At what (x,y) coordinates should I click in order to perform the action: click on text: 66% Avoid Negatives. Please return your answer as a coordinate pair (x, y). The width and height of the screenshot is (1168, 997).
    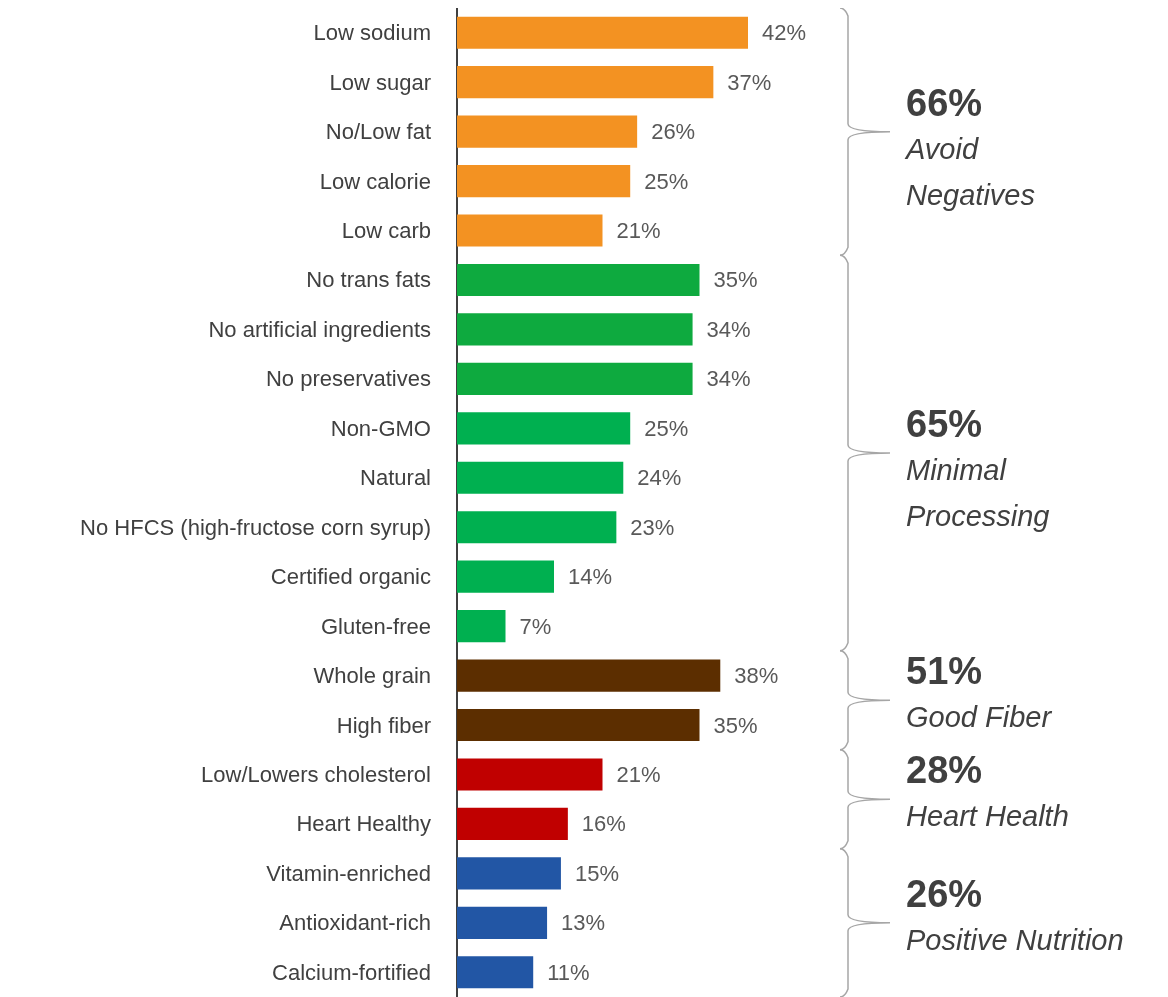
    Looking at the image, I should click on (970, 146).